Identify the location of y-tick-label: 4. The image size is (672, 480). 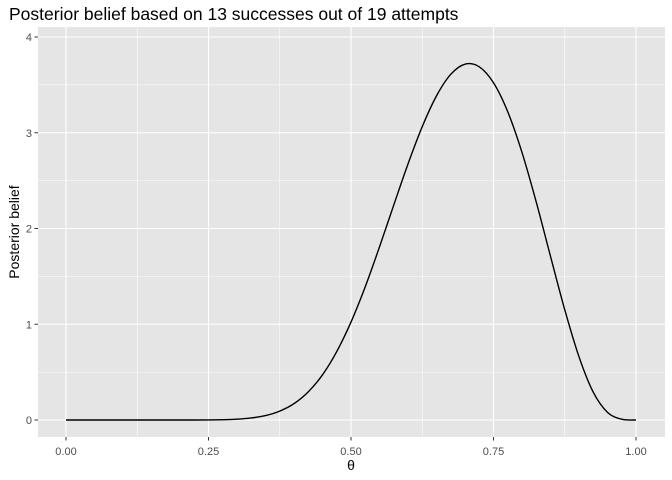
(29, 38).